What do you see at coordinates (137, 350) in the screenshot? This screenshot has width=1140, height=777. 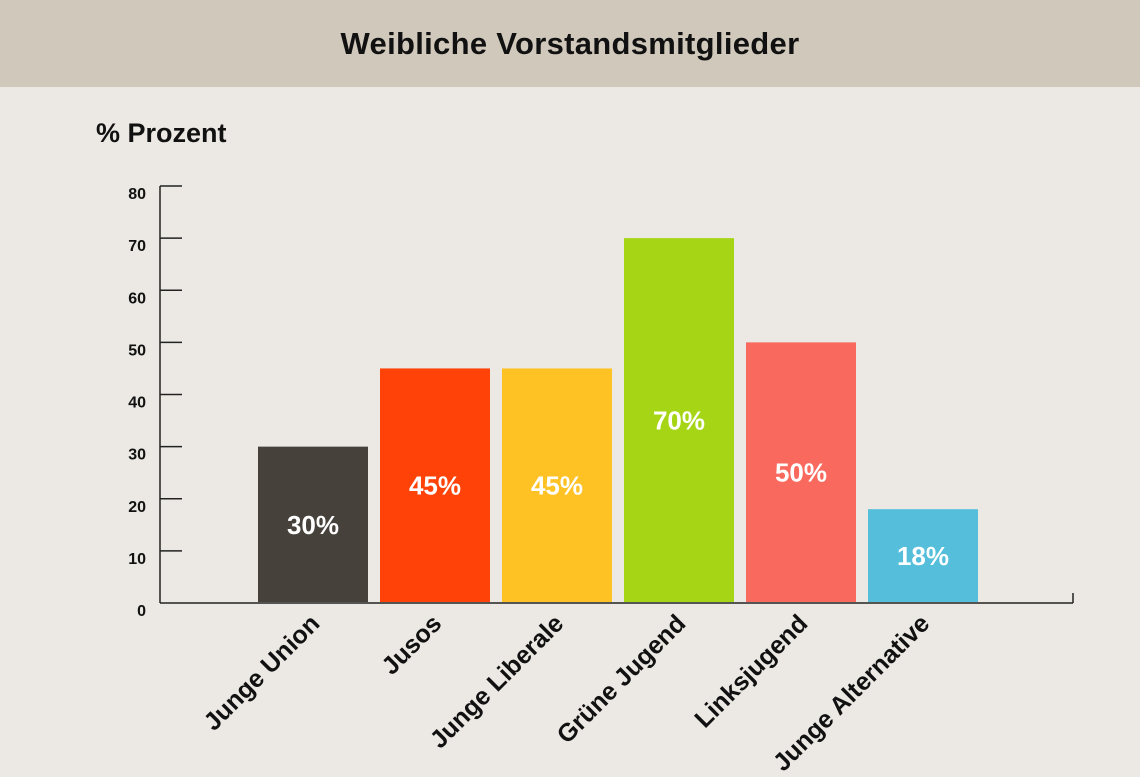 I see `y-tick-label: 50` at bounding box center [137, 350].